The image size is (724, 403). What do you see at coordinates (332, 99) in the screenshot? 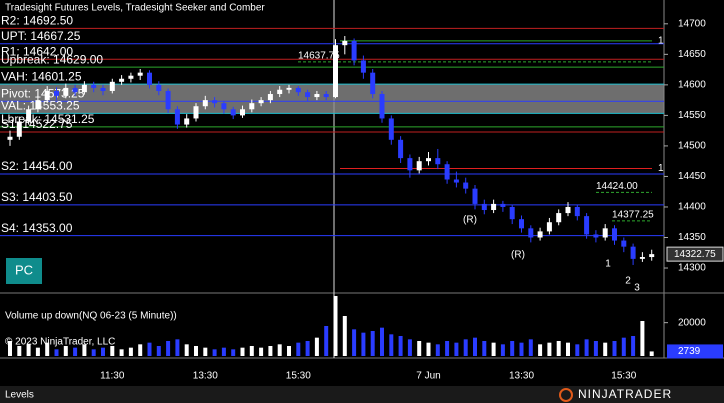
I see `value-area-band` at bounding box center [332, 99].